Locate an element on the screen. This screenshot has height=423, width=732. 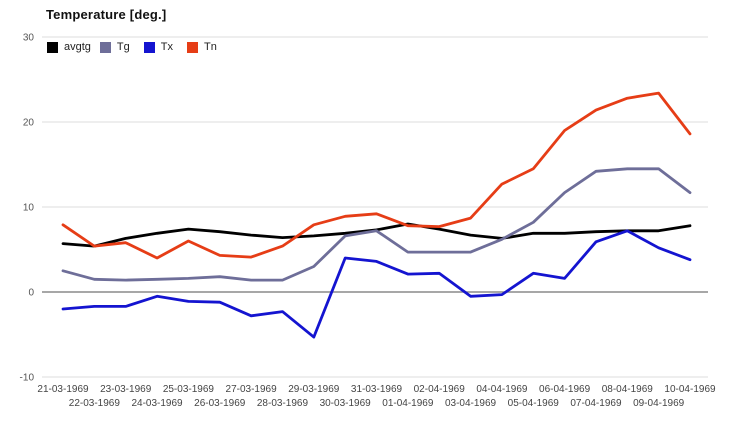
y-tick-label: 0 is located at coordinates (31, 293).